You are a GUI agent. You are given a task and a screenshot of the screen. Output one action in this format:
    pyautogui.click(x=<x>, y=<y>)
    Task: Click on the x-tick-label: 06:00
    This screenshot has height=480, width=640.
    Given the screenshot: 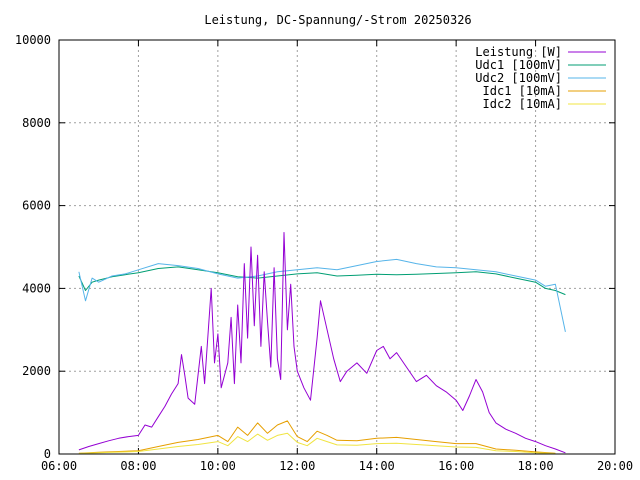 What is the action you would take?
    pyautogui.click(x=59, y=466)
    